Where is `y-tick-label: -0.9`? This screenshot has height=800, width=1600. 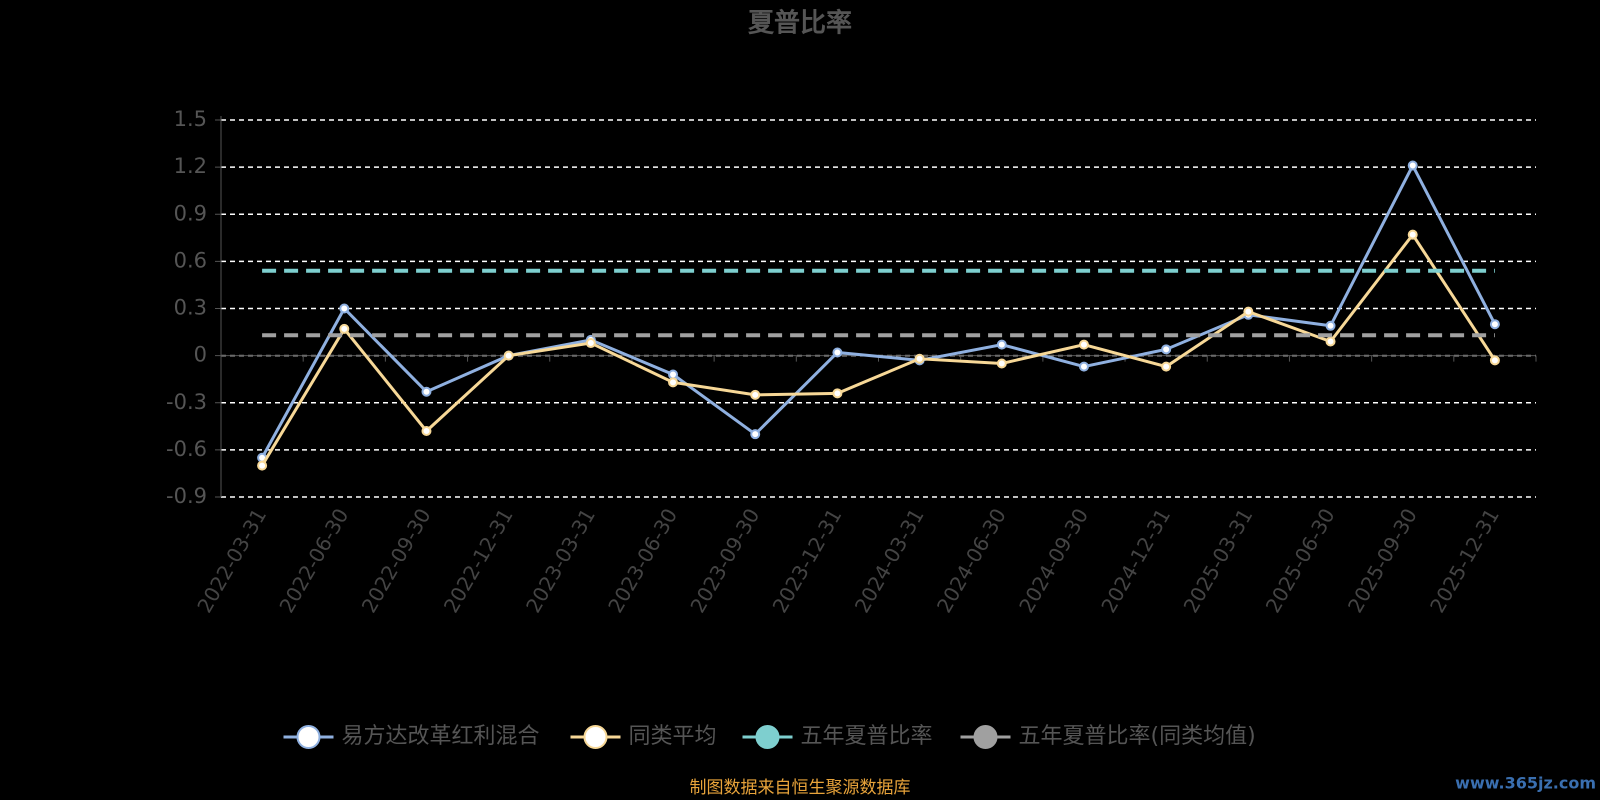 y-tick-label: -0.9 is located at coordinates (186, 496).